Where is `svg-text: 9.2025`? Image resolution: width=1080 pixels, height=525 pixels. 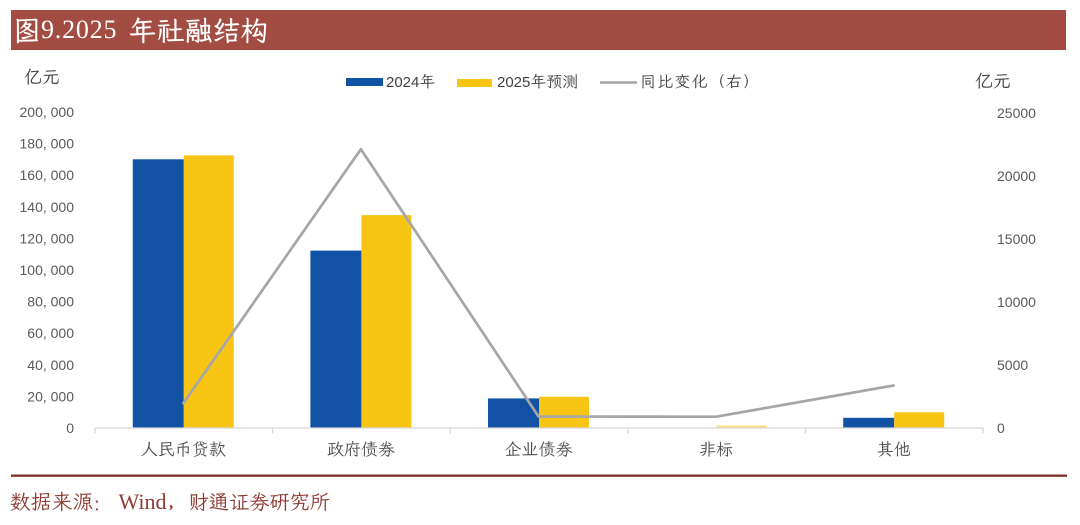
svg-text: 9.2025 is located at coordinates (79, 29).